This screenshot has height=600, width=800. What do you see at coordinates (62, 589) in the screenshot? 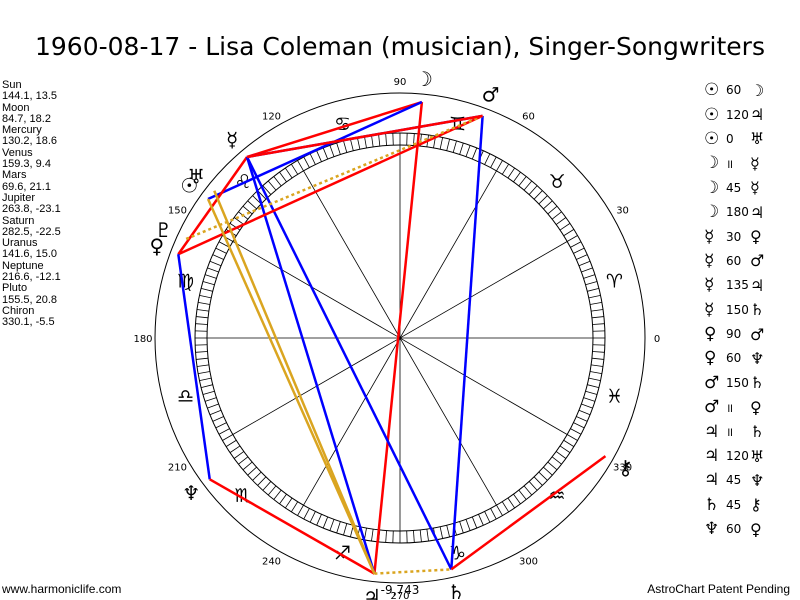
I see `footer-website: www.harmoniclife.com` at bounding box center [62, 589].